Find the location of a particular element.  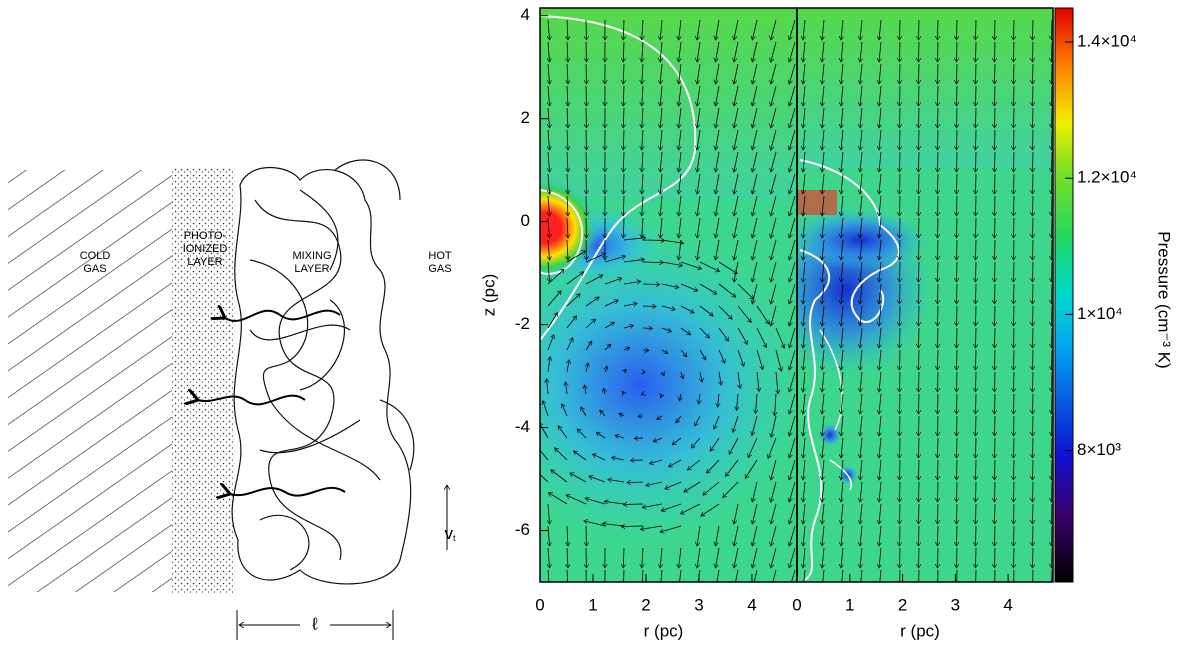

hot-gas-label: GAS is located at coordinates (439, 269).